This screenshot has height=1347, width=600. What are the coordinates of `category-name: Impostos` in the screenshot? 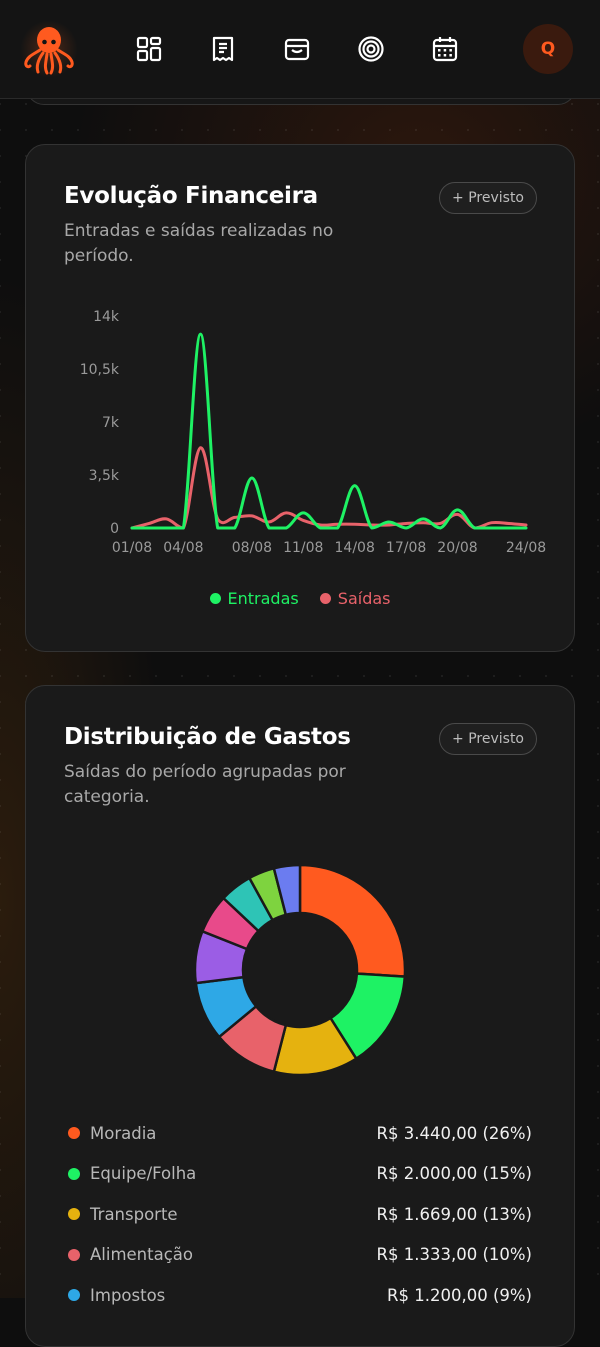 It's located at (128, 1295).